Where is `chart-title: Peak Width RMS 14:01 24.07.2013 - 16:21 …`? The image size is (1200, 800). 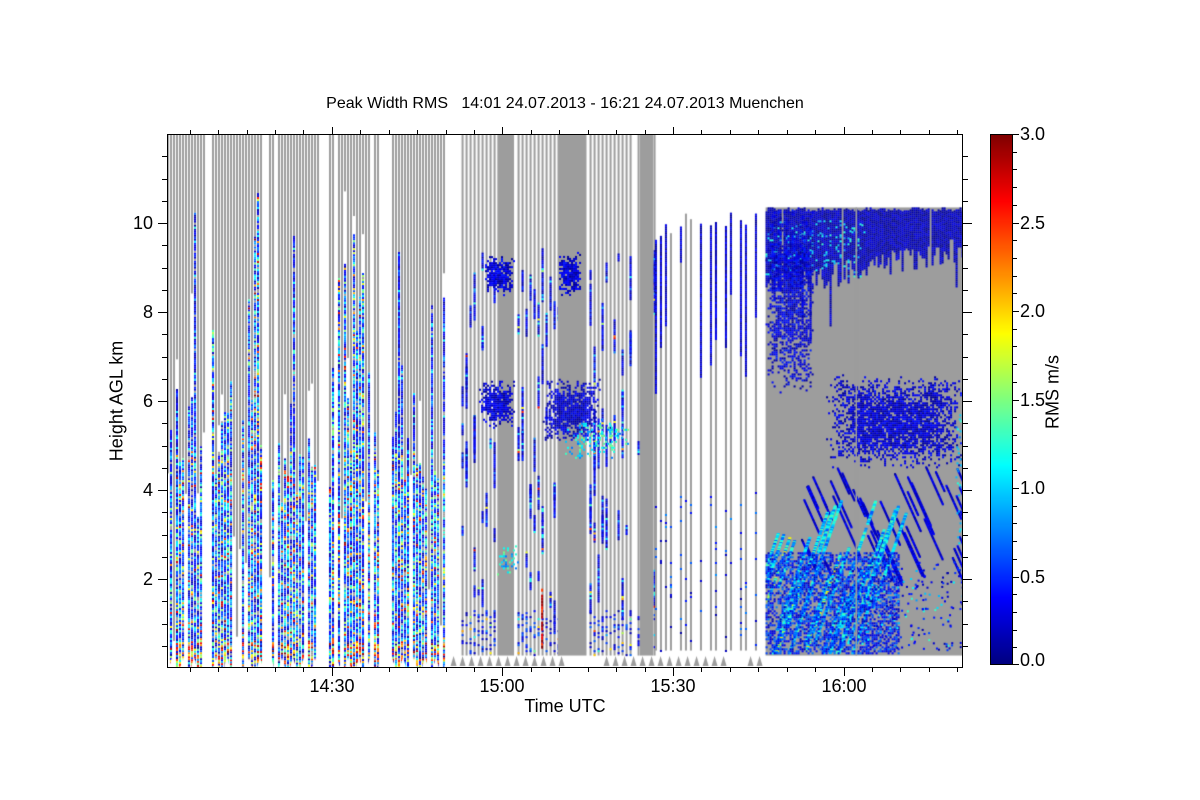
chart-title: Peak Width RMS 14:01 24.07.2013 - 16:21 … is located at coordinates (565, 103).